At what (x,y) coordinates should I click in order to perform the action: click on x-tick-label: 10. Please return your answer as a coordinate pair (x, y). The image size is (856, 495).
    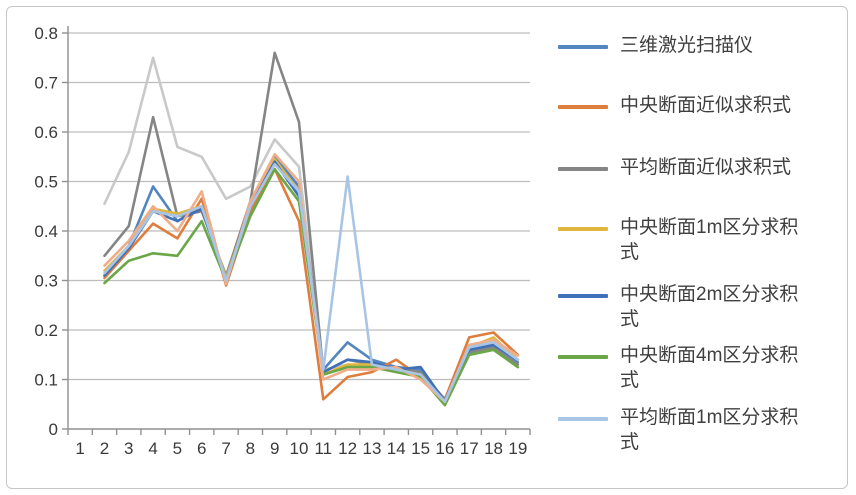
    Looking at the image, I should click on (299, 448).